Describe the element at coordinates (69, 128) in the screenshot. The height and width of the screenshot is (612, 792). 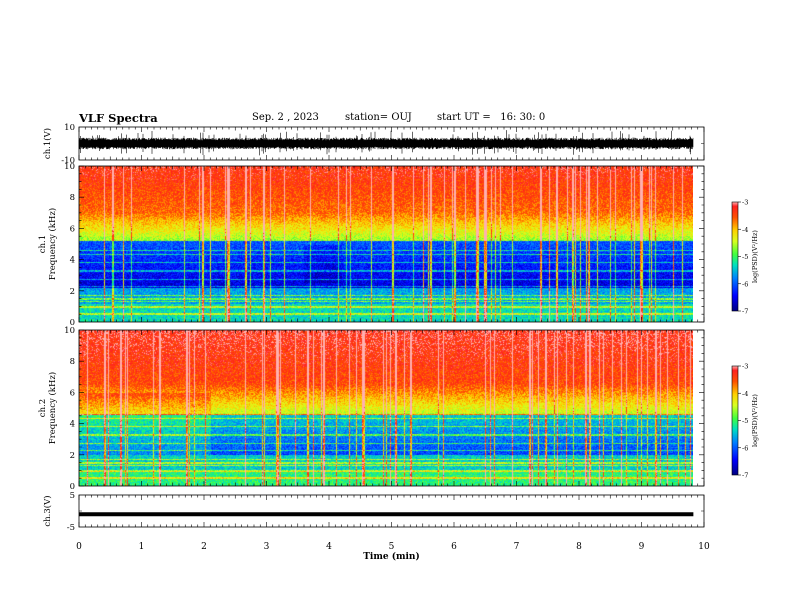
I see `ch1-waveform-ytick-label: 10` at that location.